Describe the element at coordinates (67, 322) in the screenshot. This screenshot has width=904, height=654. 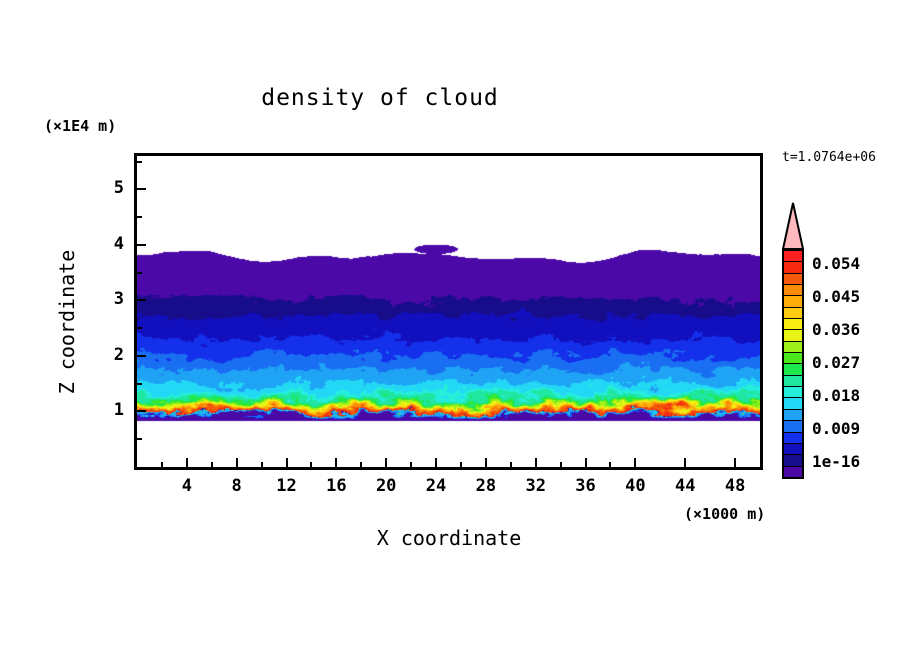
I see `y-axis-title: Z coordinate` at that location.